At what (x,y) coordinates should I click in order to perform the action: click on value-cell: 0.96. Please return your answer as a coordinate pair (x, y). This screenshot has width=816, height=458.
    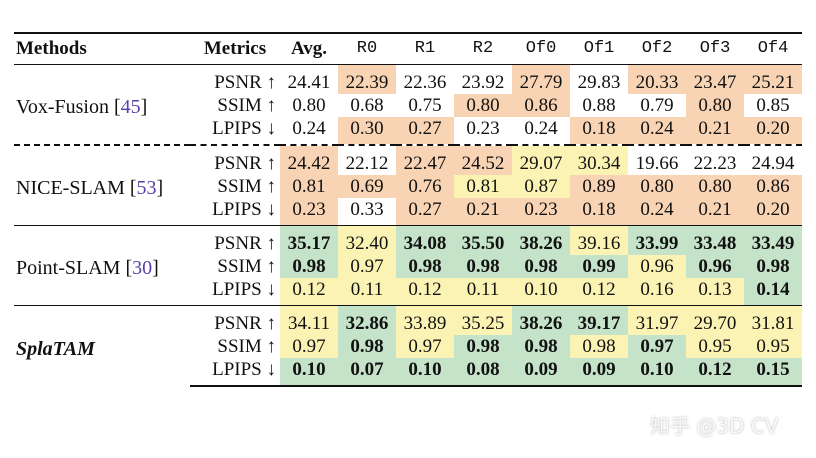
    Looking at the image, I should click on (657, 266).